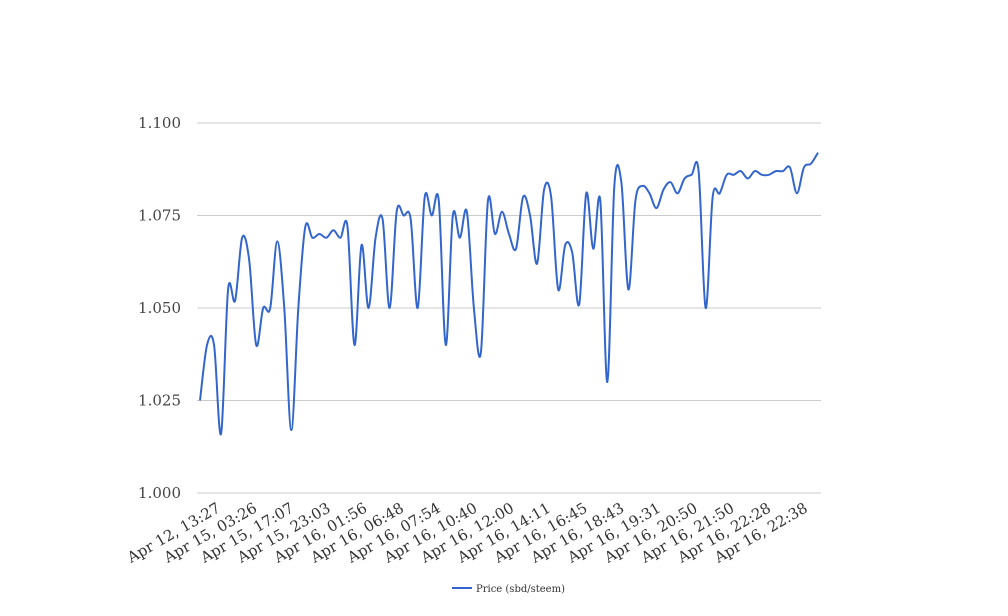  I want to click on legend: Price (sbd/steem), so click(508, 589).